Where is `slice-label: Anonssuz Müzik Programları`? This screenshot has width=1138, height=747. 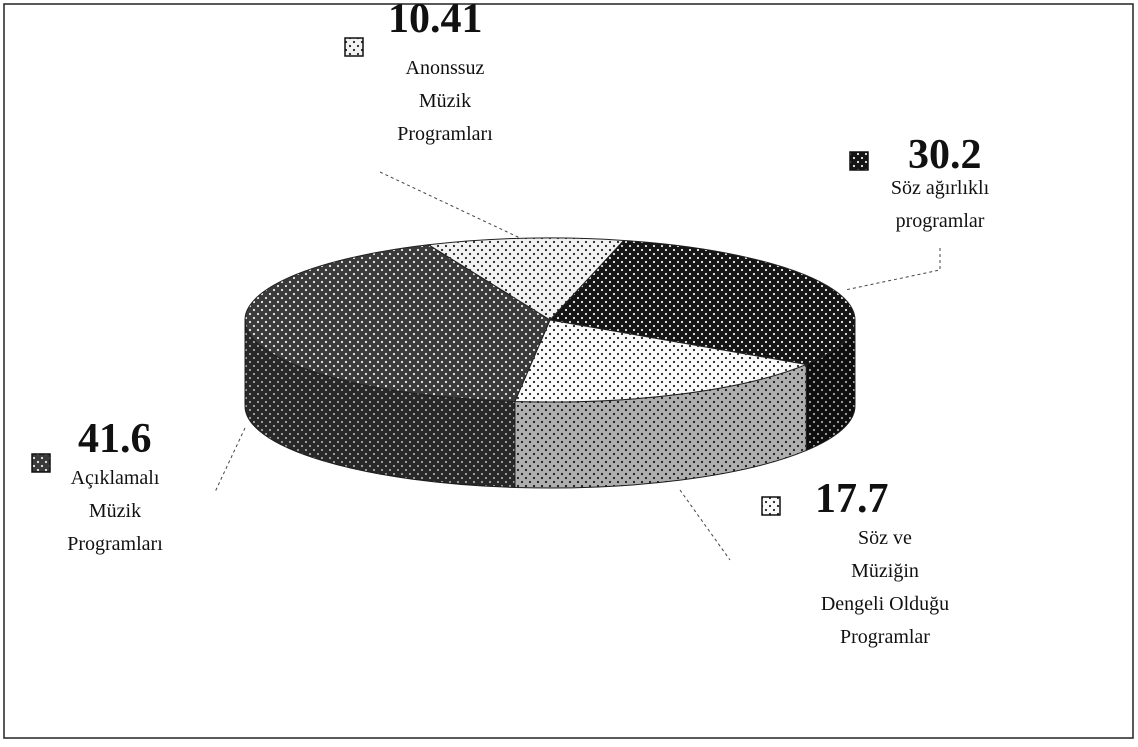
slice-label: Anonssuz Müzik Programları is located at coordinates (445, 101).